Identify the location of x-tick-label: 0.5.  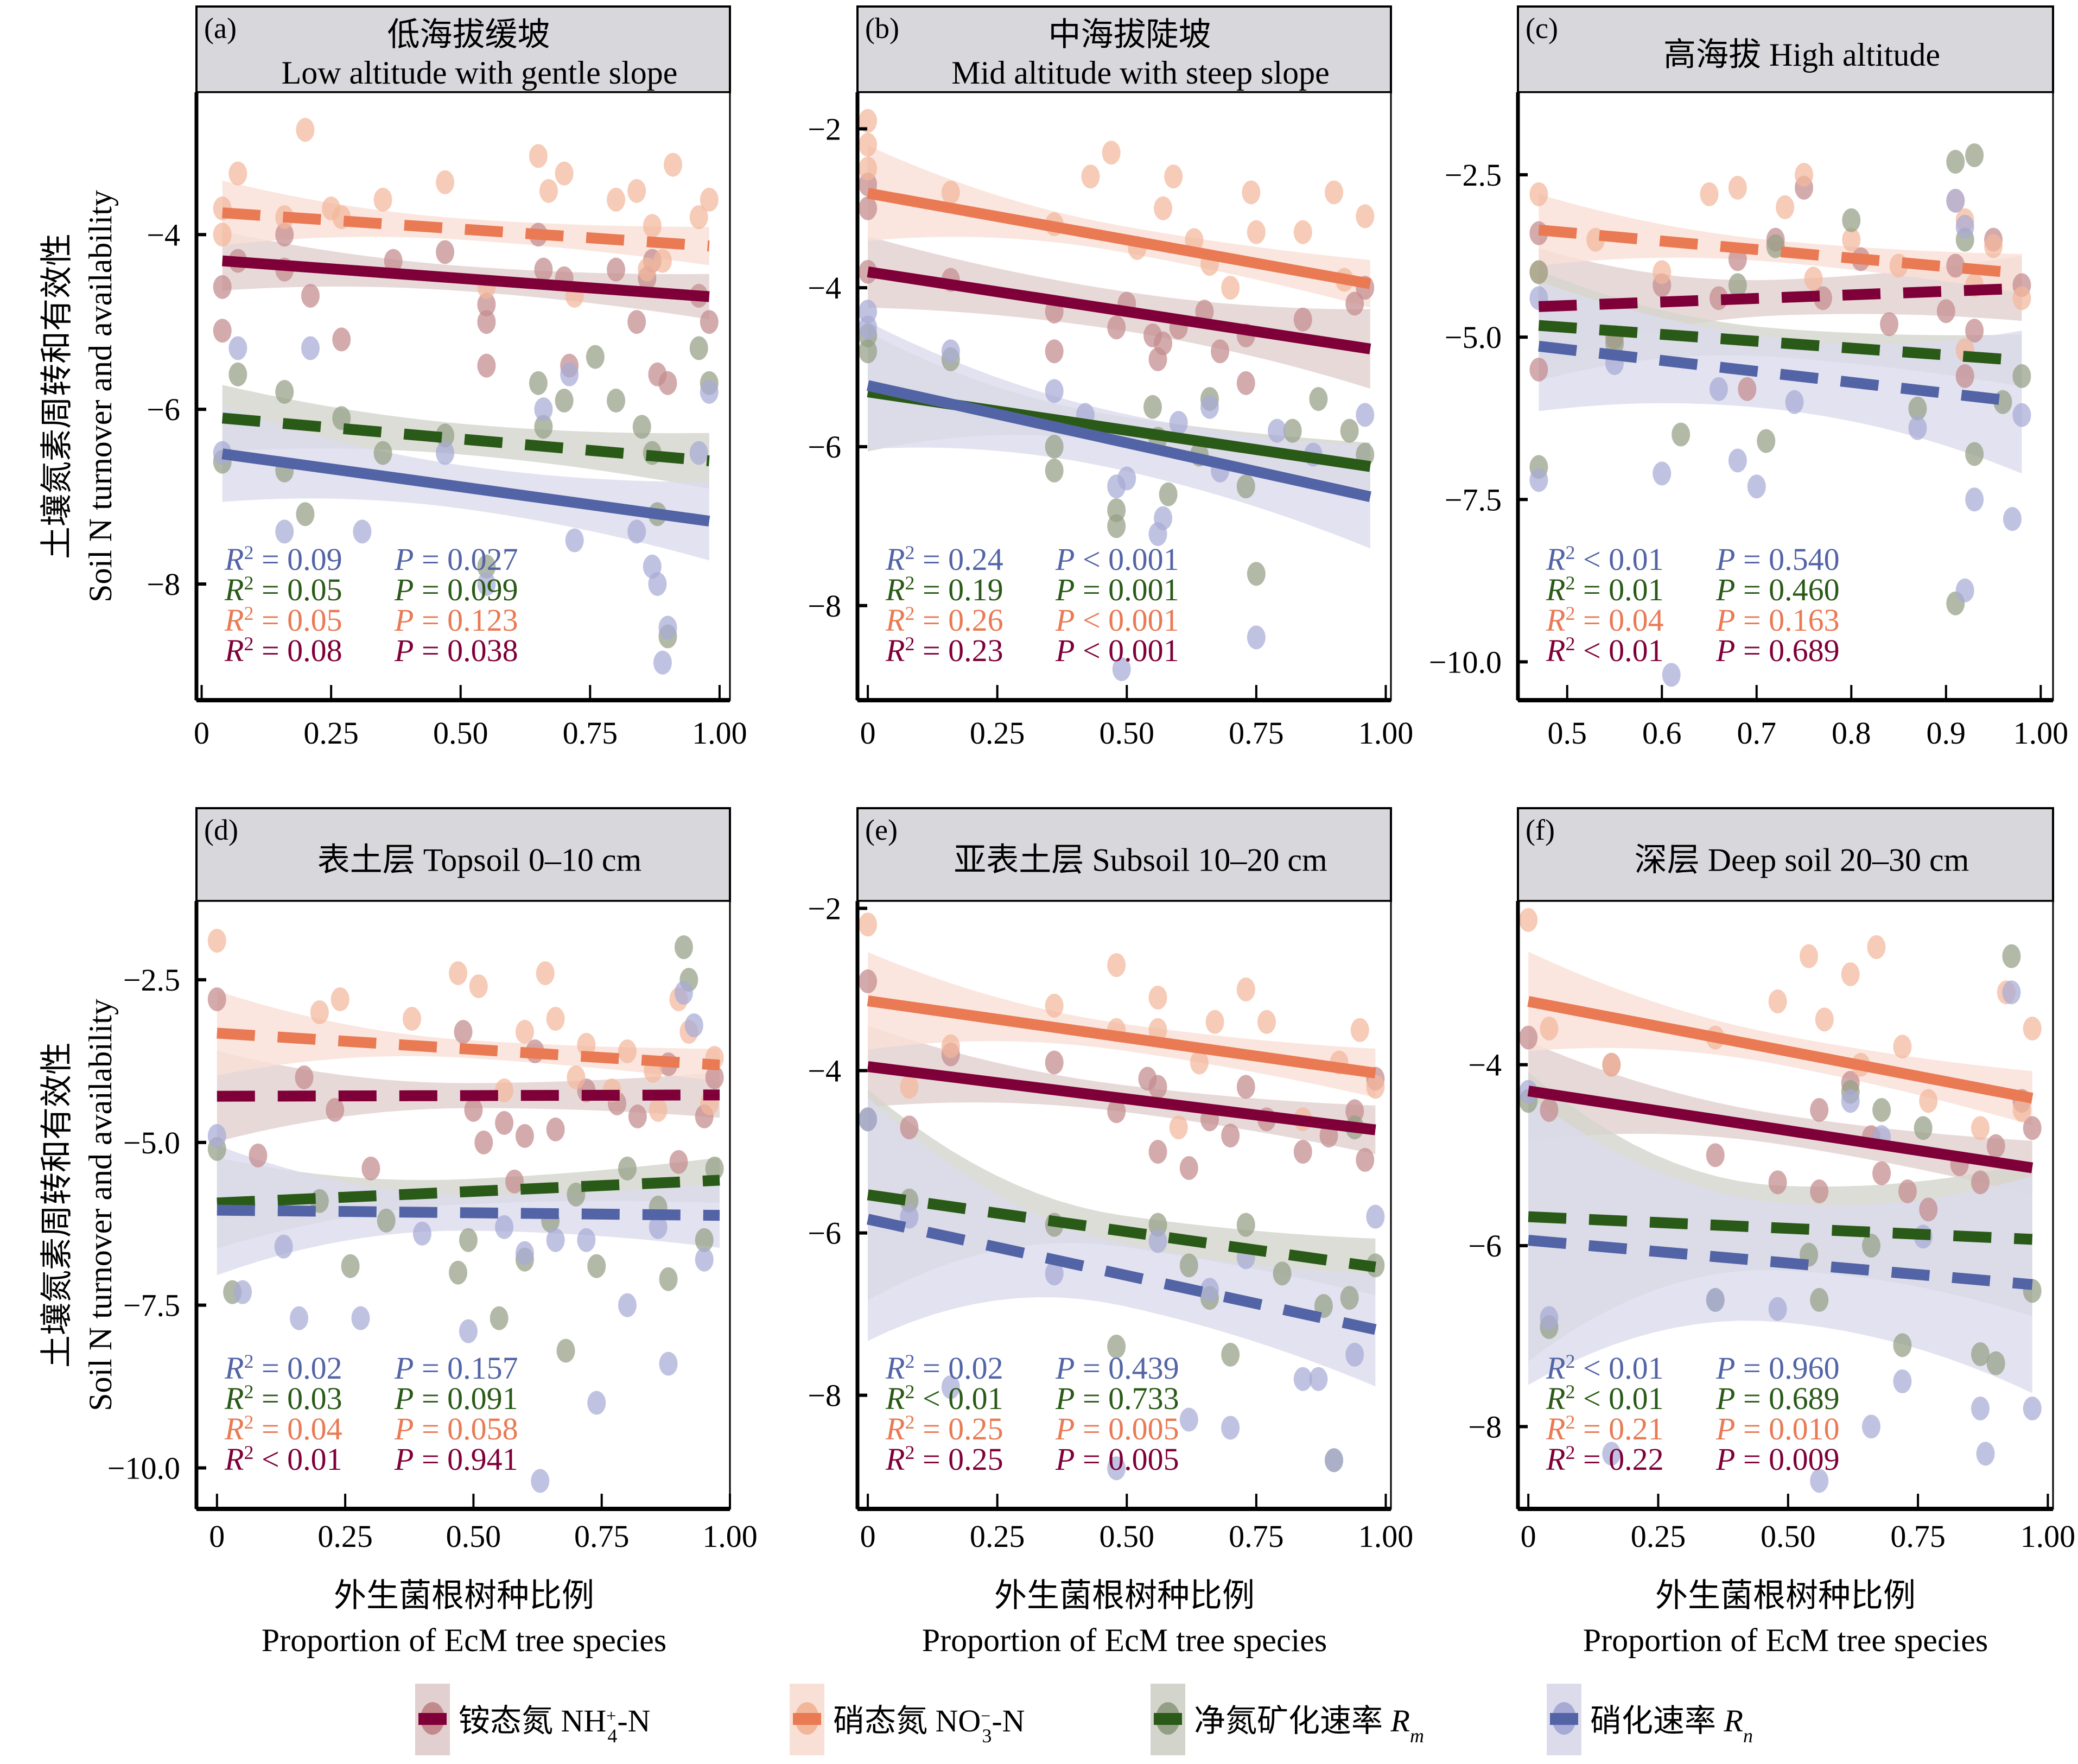
(1567, 733).